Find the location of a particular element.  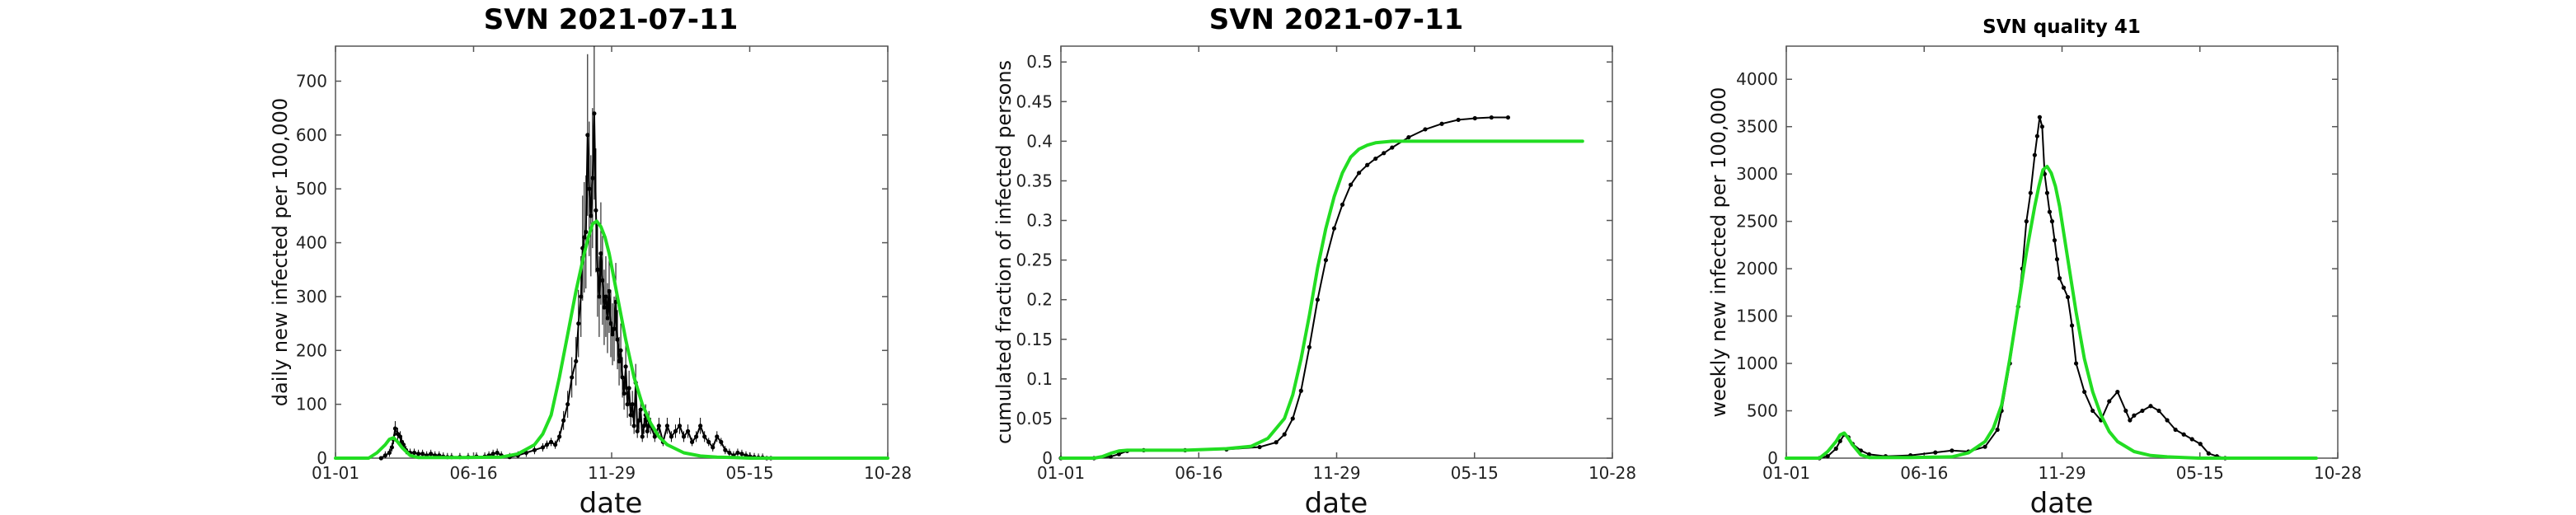

y-tick-label: 0.2 is located at coordinates (1039, 300).